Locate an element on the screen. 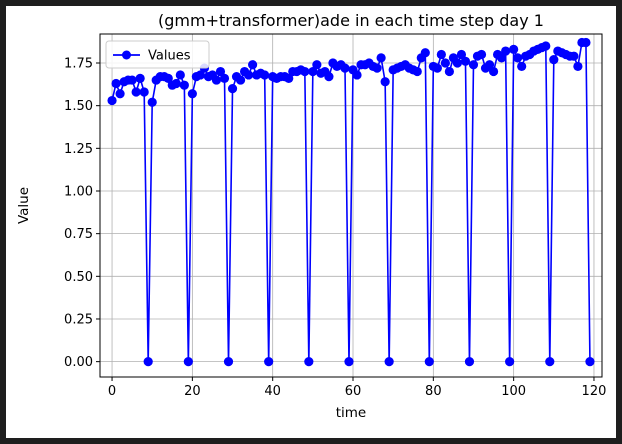 Image resolution: width=622 pixels, height=444 pixels. y-tick-label: 0.00 is located at coordinates (78, 362).